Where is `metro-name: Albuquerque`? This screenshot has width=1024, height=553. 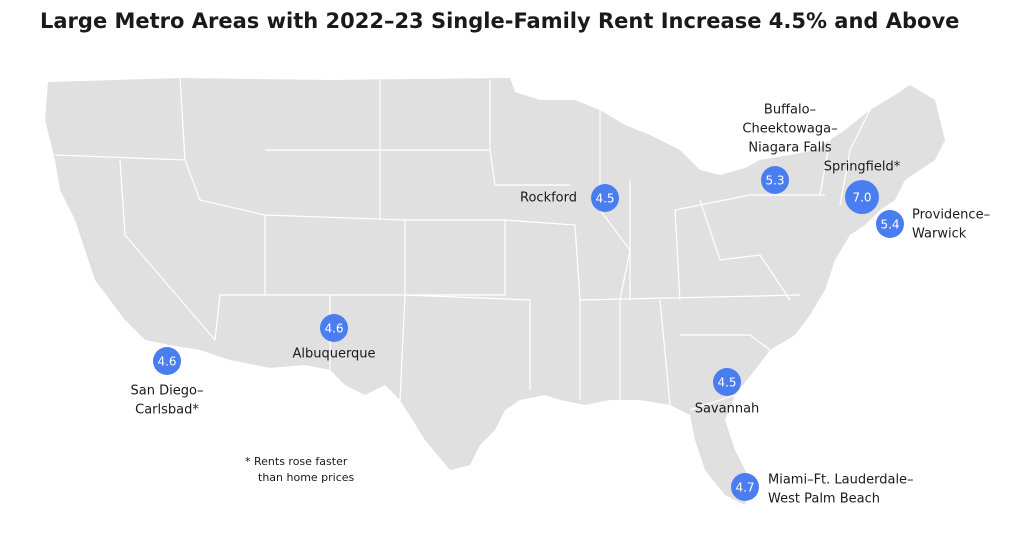
metro-name: Albuquerque is located at coordinates (333, 354).